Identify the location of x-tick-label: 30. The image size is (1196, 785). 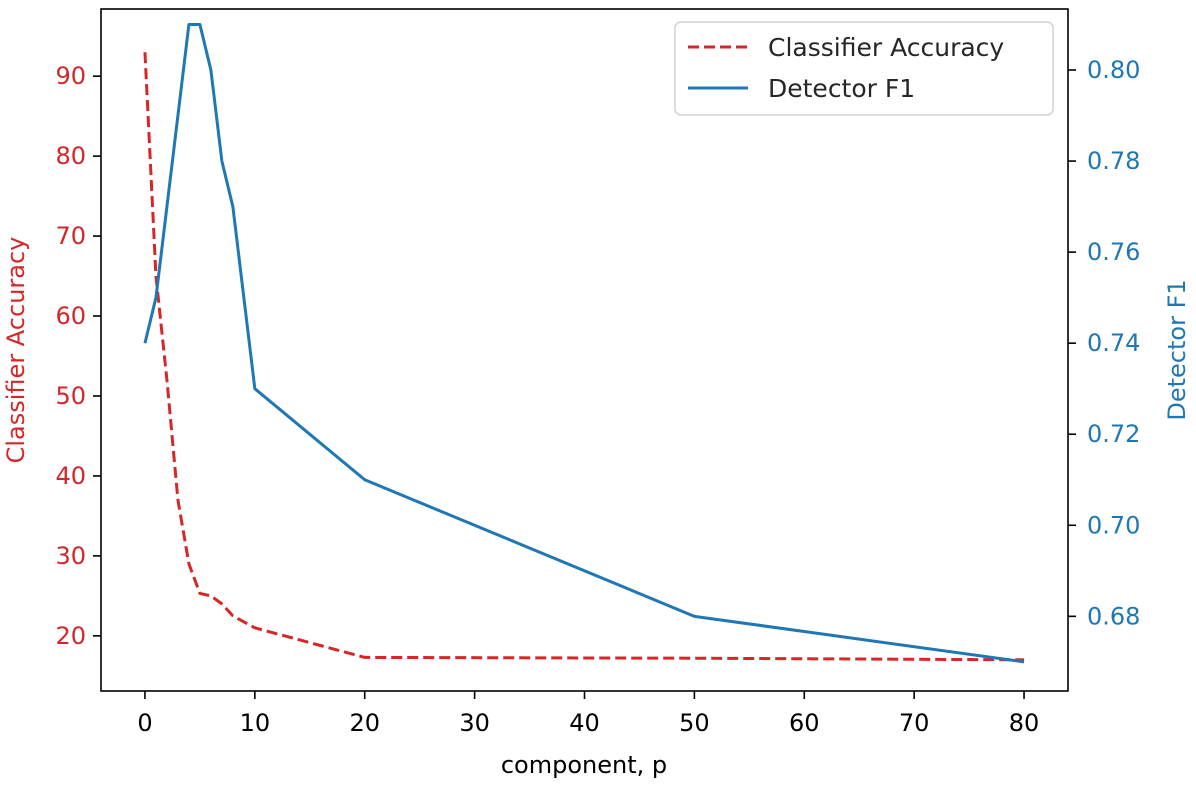
(474, 723).